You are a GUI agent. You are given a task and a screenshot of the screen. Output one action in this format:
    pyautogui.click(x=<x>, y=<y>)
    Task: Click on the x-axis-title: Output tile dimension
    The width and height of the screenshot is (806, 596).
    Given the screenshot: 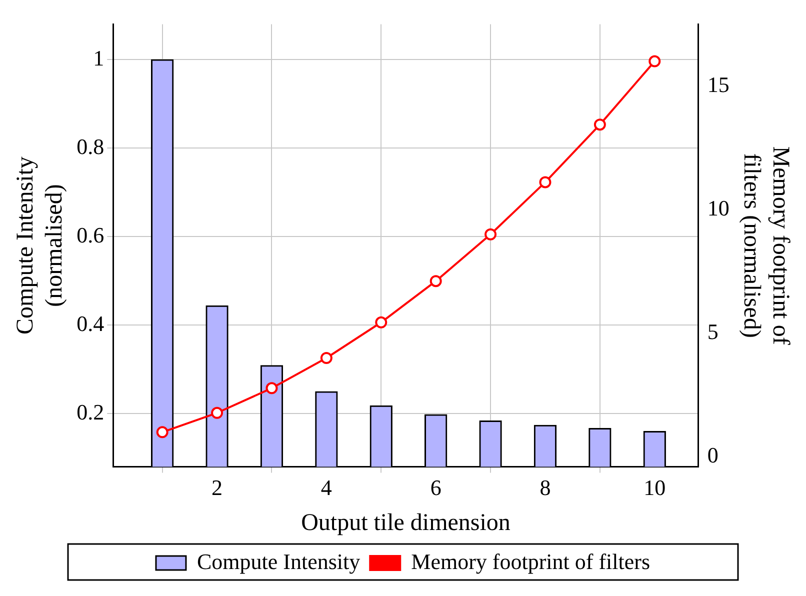 What is the action you would take?
    pyautogui.click(x=405, y=523)
    